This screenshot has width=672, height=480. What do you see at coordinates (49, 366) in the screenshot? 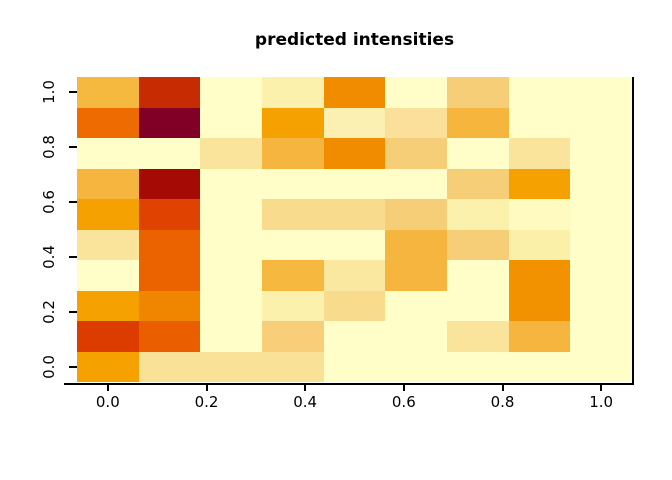
I see `y-tick-label: 0.0` at bounding box center [49, 366].